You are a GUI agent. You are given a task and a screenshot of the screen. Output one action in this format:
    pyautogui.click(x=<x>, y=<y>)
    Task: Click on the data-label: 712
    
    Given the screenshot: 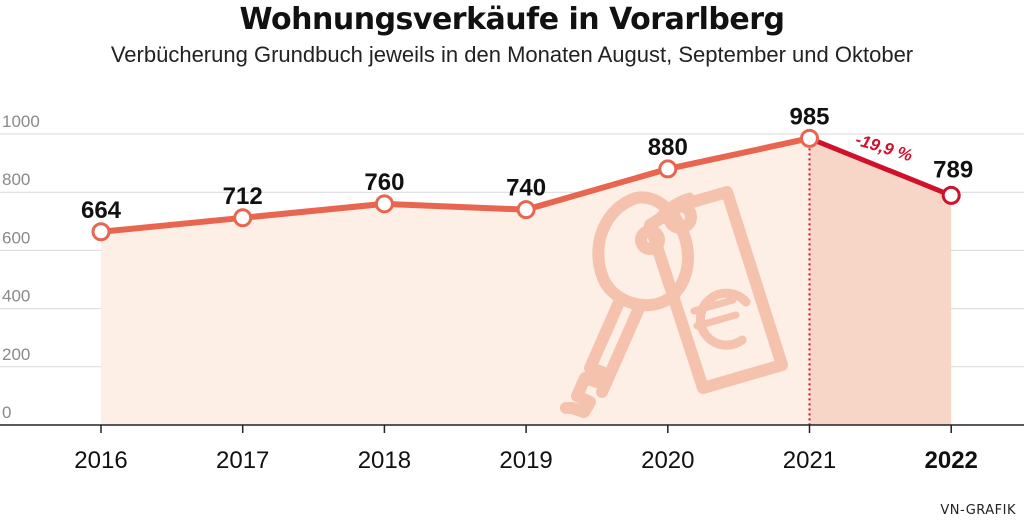 What is the action you would take?
    pyautogui.click(x=243, y=196)
    